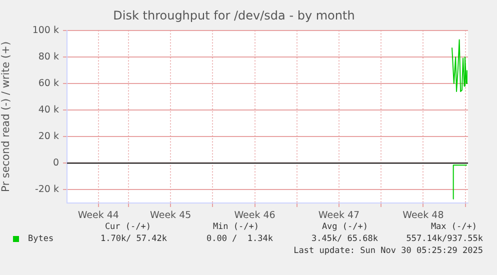 The width and height of the screenshot is (497, 275). I want to click on text: 0.00 / 1.34k, so click(239, 239).